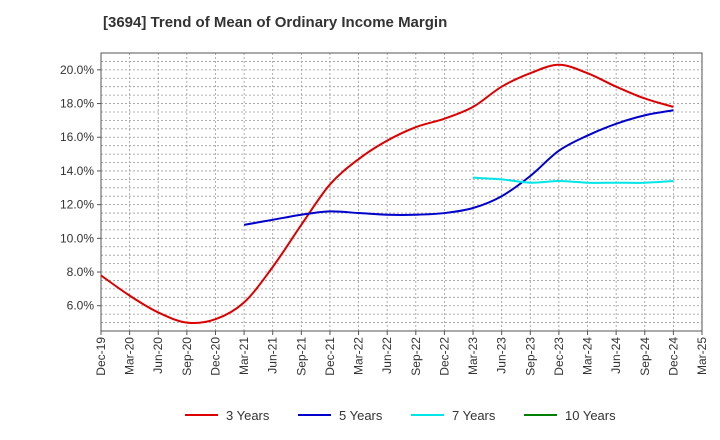 The width and height of the screenshot is (720, 440). I want to click on x-tick-label: Mar-23, so click(473, 356).